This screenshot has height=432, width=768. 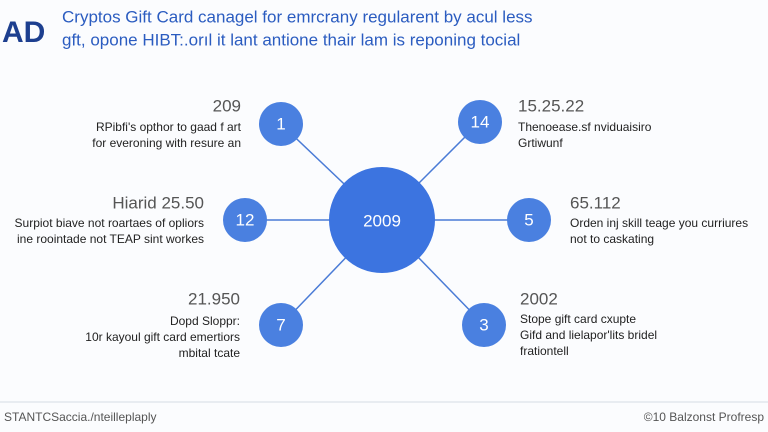 I want to click on node-number: 14, so click(x=480, y=121).